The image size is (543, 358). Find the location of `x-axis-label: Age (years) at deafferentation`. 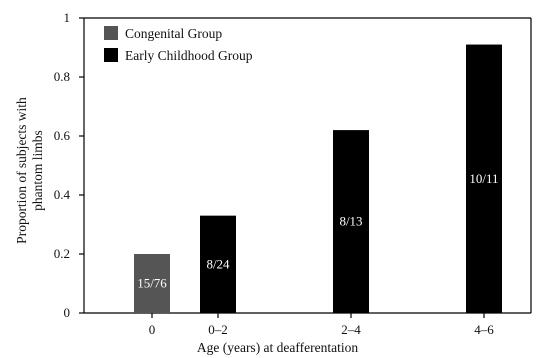

x-axis-label: Age (years) at deafferentation is located at coordinates (278, 347).